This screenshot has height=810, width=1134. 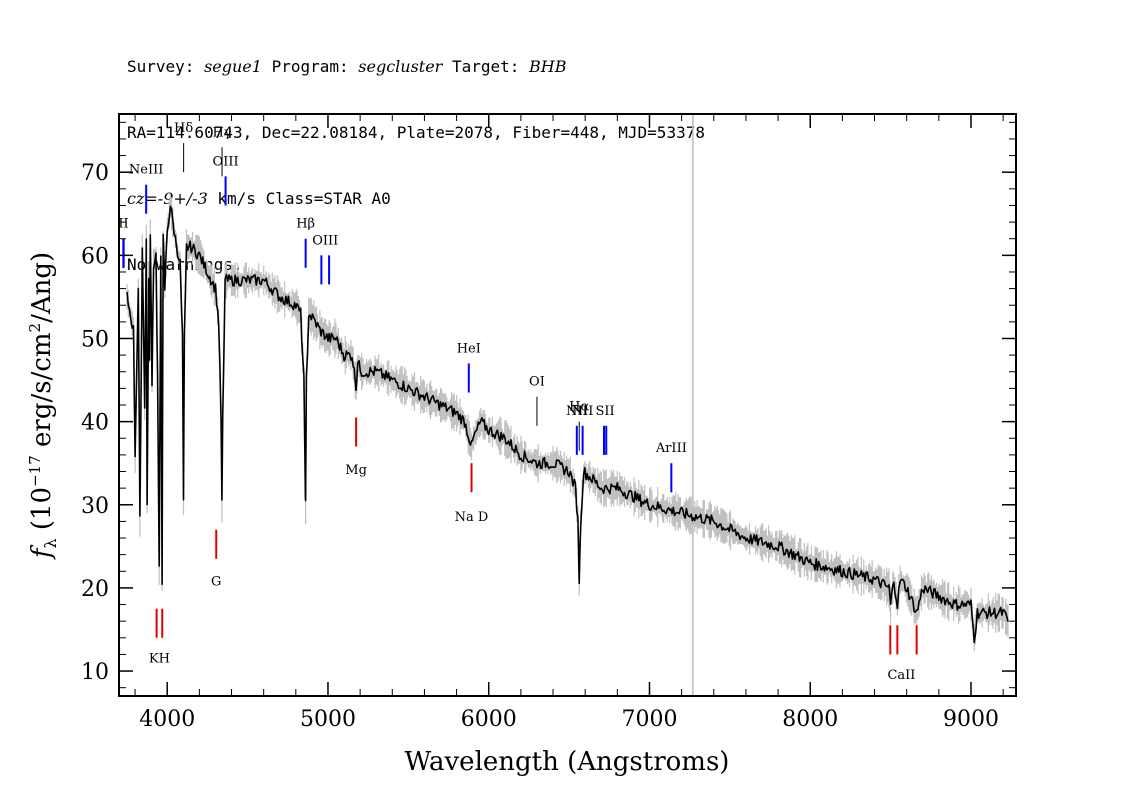 What do you see at coordinates (42, 393) in the screenshot?
I see `y-axis-mid: erg/s/cm` at bounding box center [42, 393].